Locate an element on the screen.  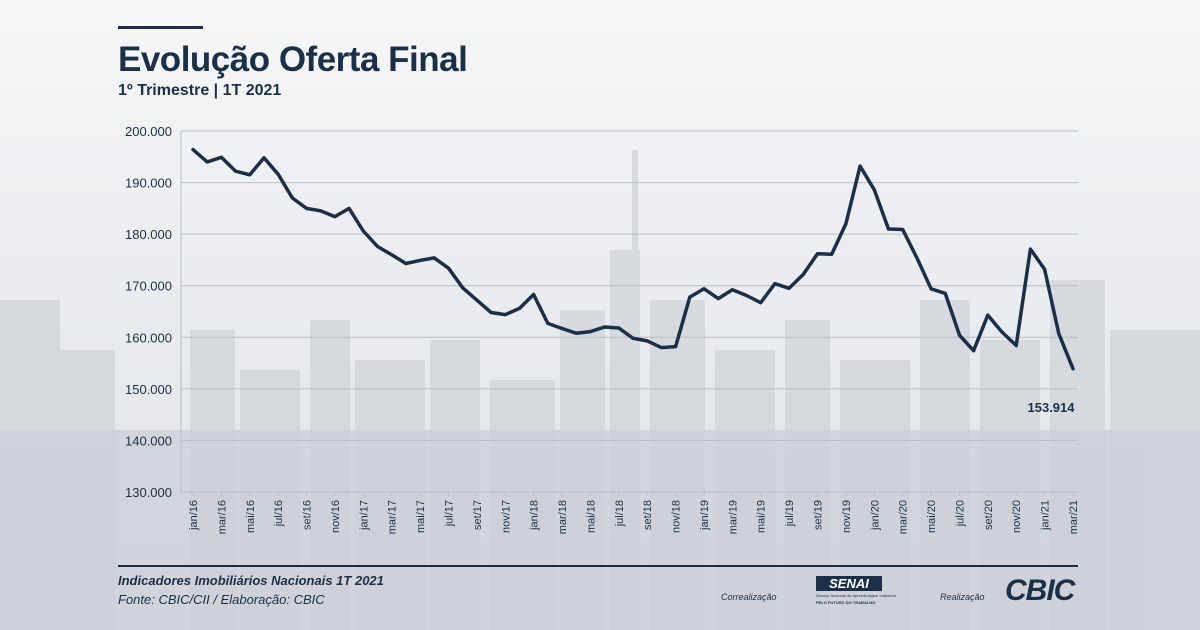
y-tick-label: 200.000 is located at coordinates (148, 131).